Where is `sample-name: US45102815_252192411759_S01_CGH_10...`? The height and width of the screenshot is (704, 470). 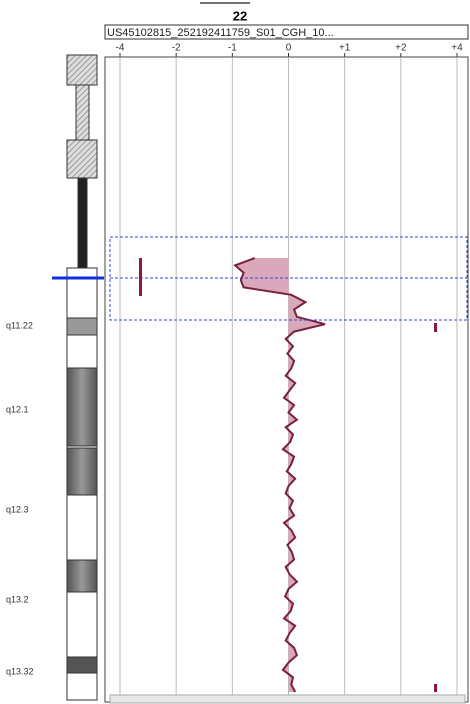
sample-name: US45102815_252192411759_S01_CGH_10... is located at coordinates (220, 33).